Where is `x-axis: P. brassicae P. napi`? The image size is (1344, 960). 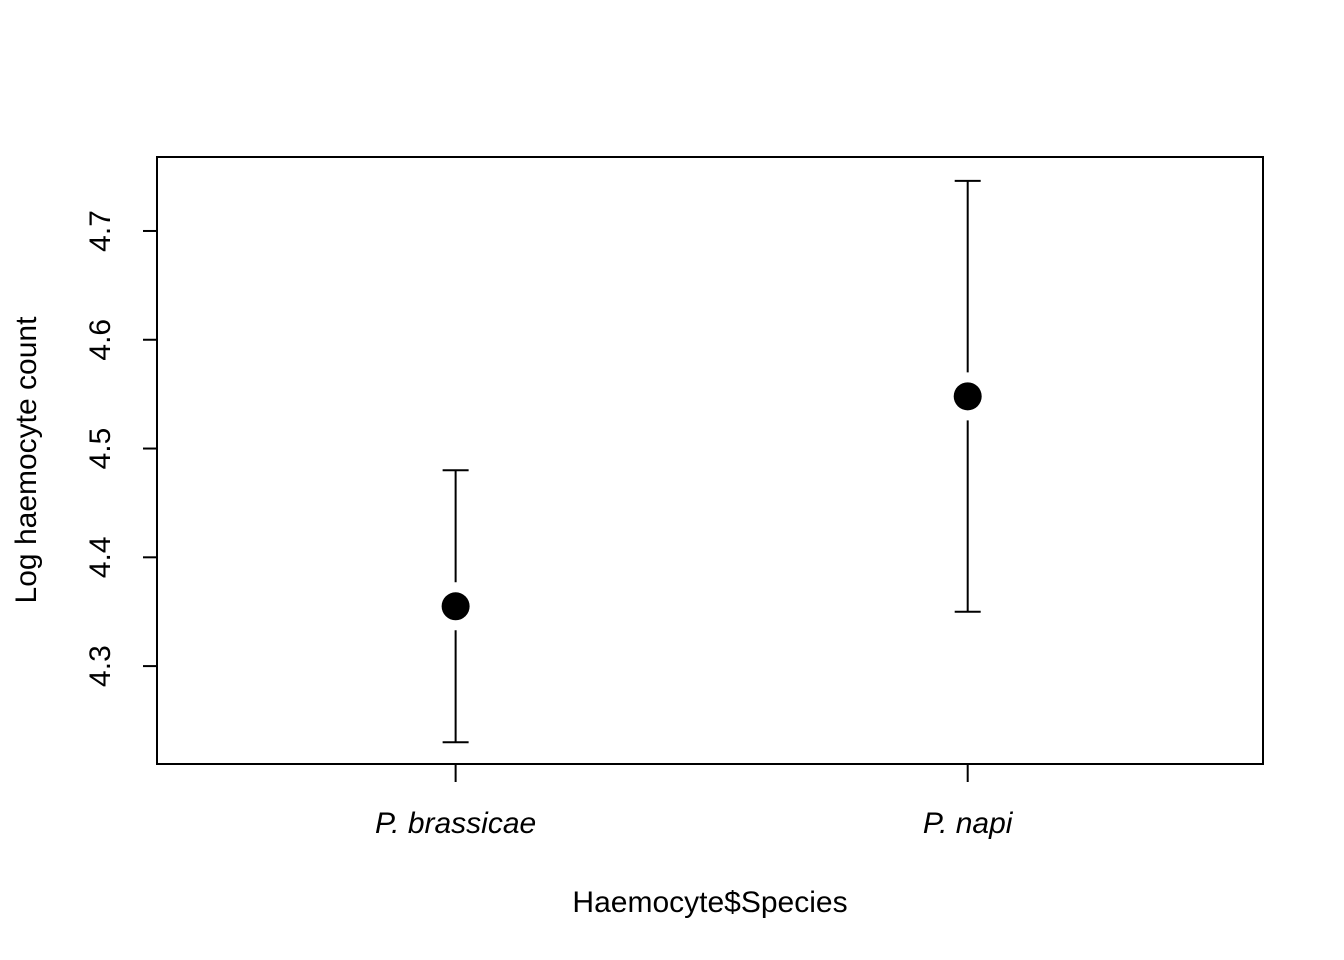 x-axis: P. brassicae P. napi is located at coordinates (694, 802).